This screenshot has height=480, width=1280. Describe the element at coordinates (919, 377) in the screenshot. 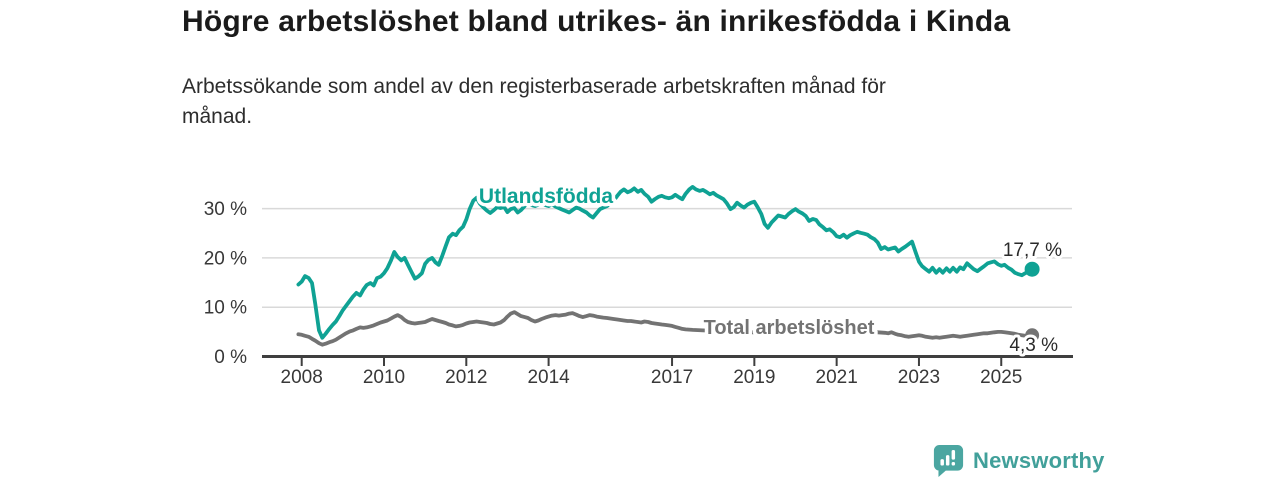

I see `x-tick-label: 2023` at that location.